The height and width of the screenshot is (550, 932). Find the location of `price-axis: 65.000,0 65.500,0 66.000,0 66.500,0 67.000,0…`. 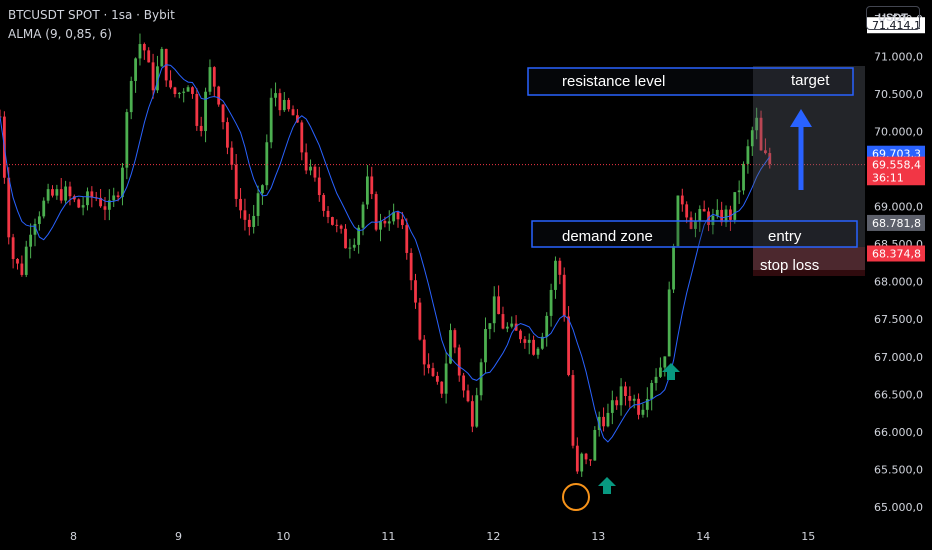

price-axis: 65.000,0 65.500,0 66.000,0 66.500,0 67.000,0… is located at coordinates (898, 263).